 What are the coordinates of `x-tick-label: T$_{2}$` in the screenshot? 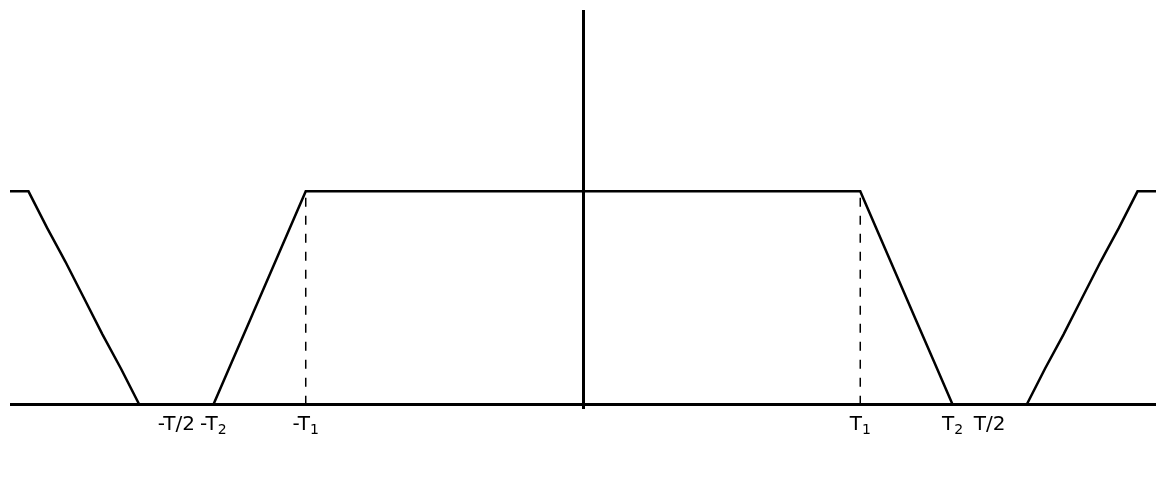 It's located at (952, 424).